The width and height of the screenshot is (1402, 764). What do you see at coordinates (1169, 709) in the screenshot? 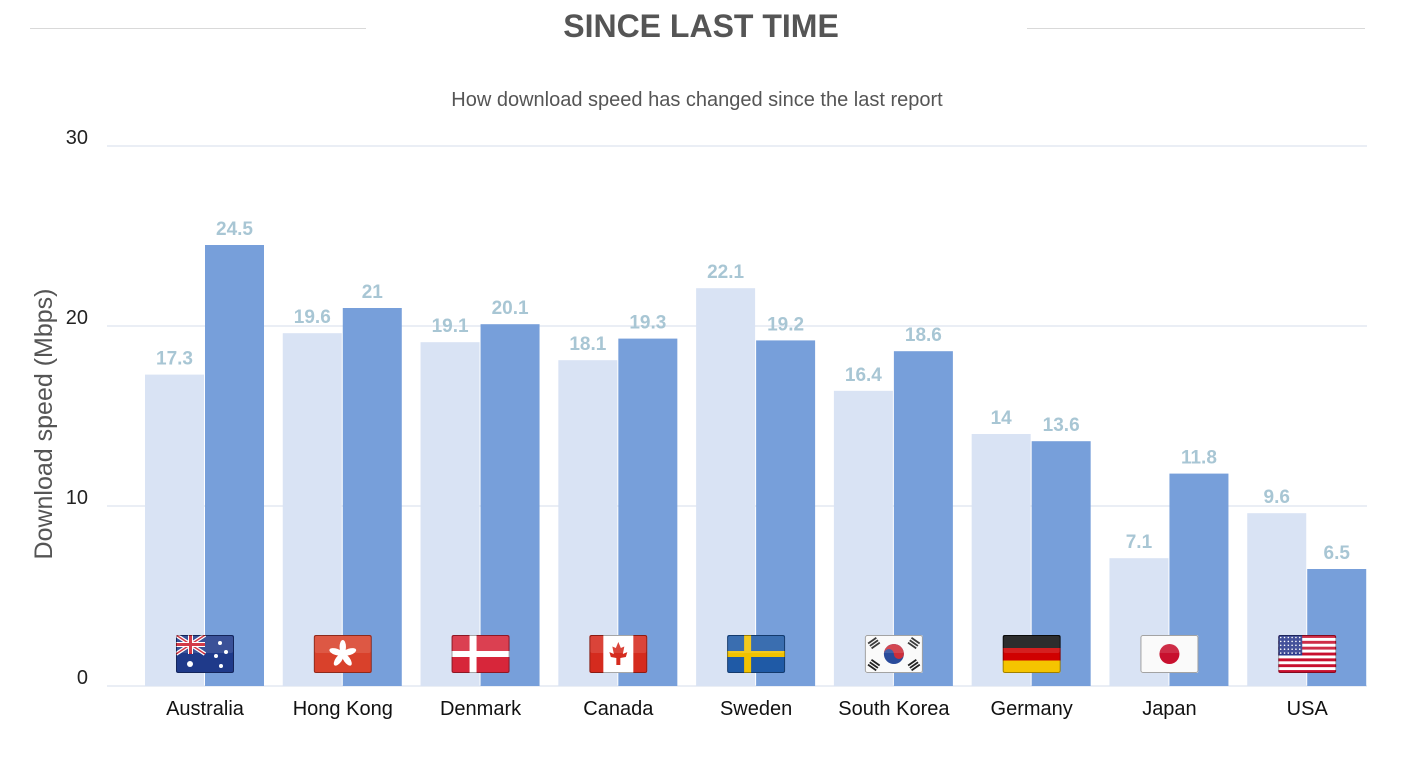
I see `x-tick-label: Japan` at bounding box center [1169, 709].